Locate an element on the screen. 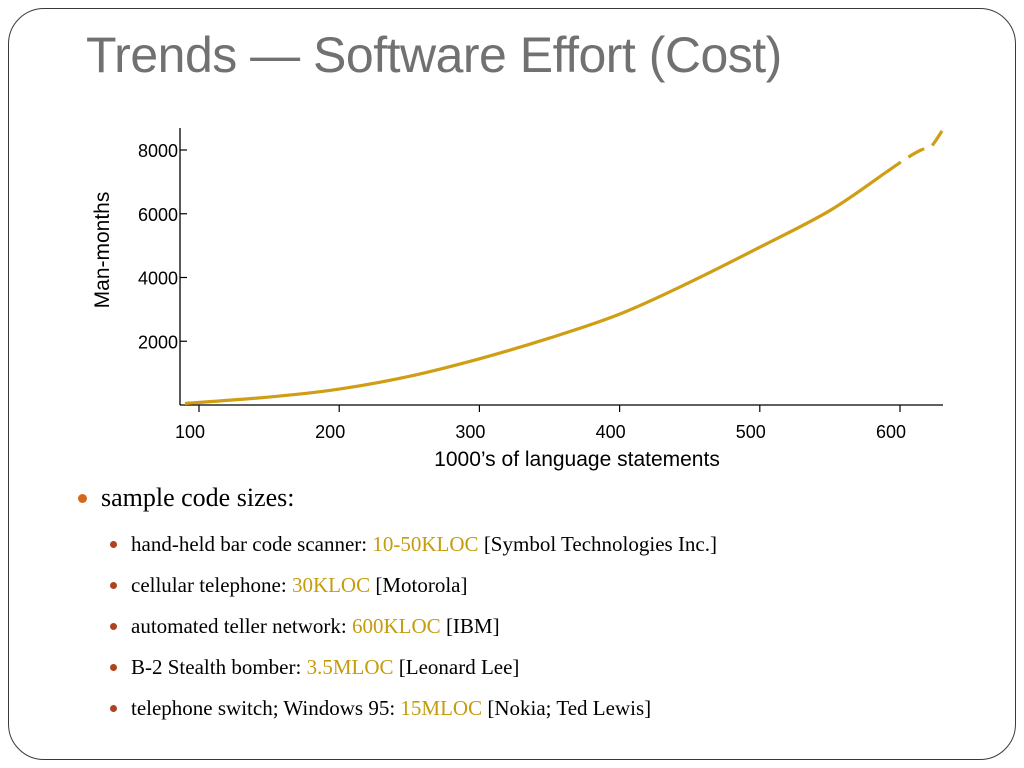 This screenshot has height=768, width=1024. code-size-highlight: 30KLOC is located at coordinates (331, 585).